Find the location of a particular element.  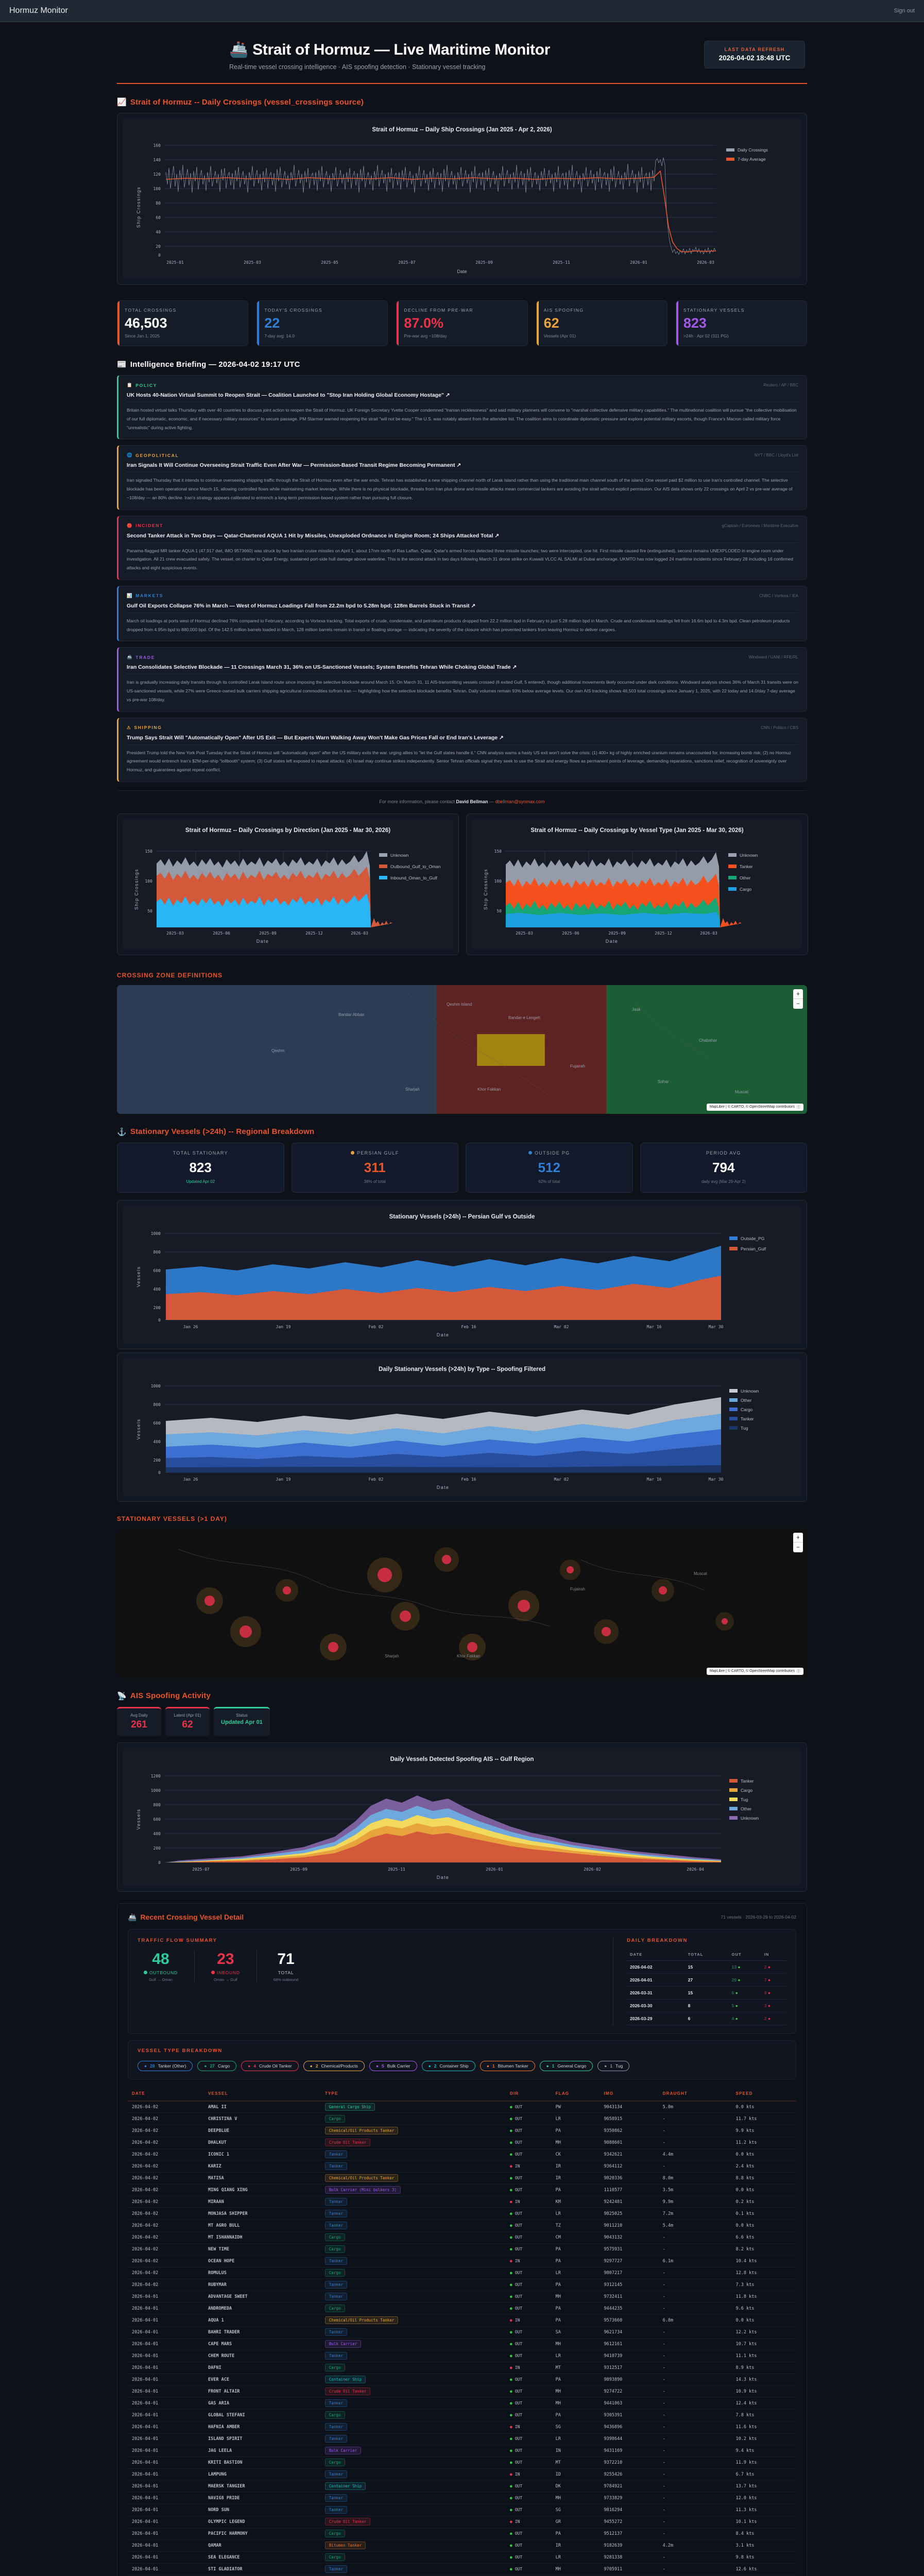

col-speed: SPEED is located at coordinates (763, 2095).